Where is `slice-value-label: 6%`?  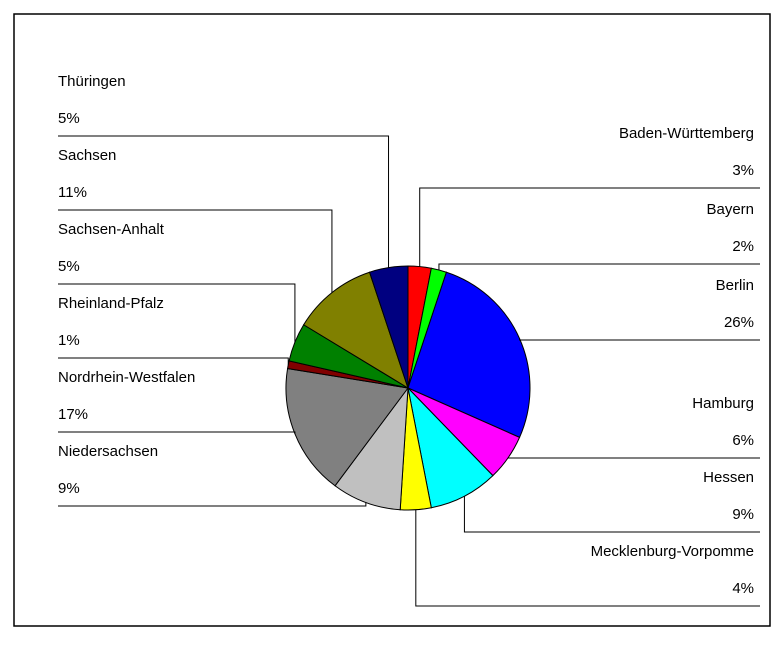 slice-value-label: 6% is located at coordinates (743, 440).